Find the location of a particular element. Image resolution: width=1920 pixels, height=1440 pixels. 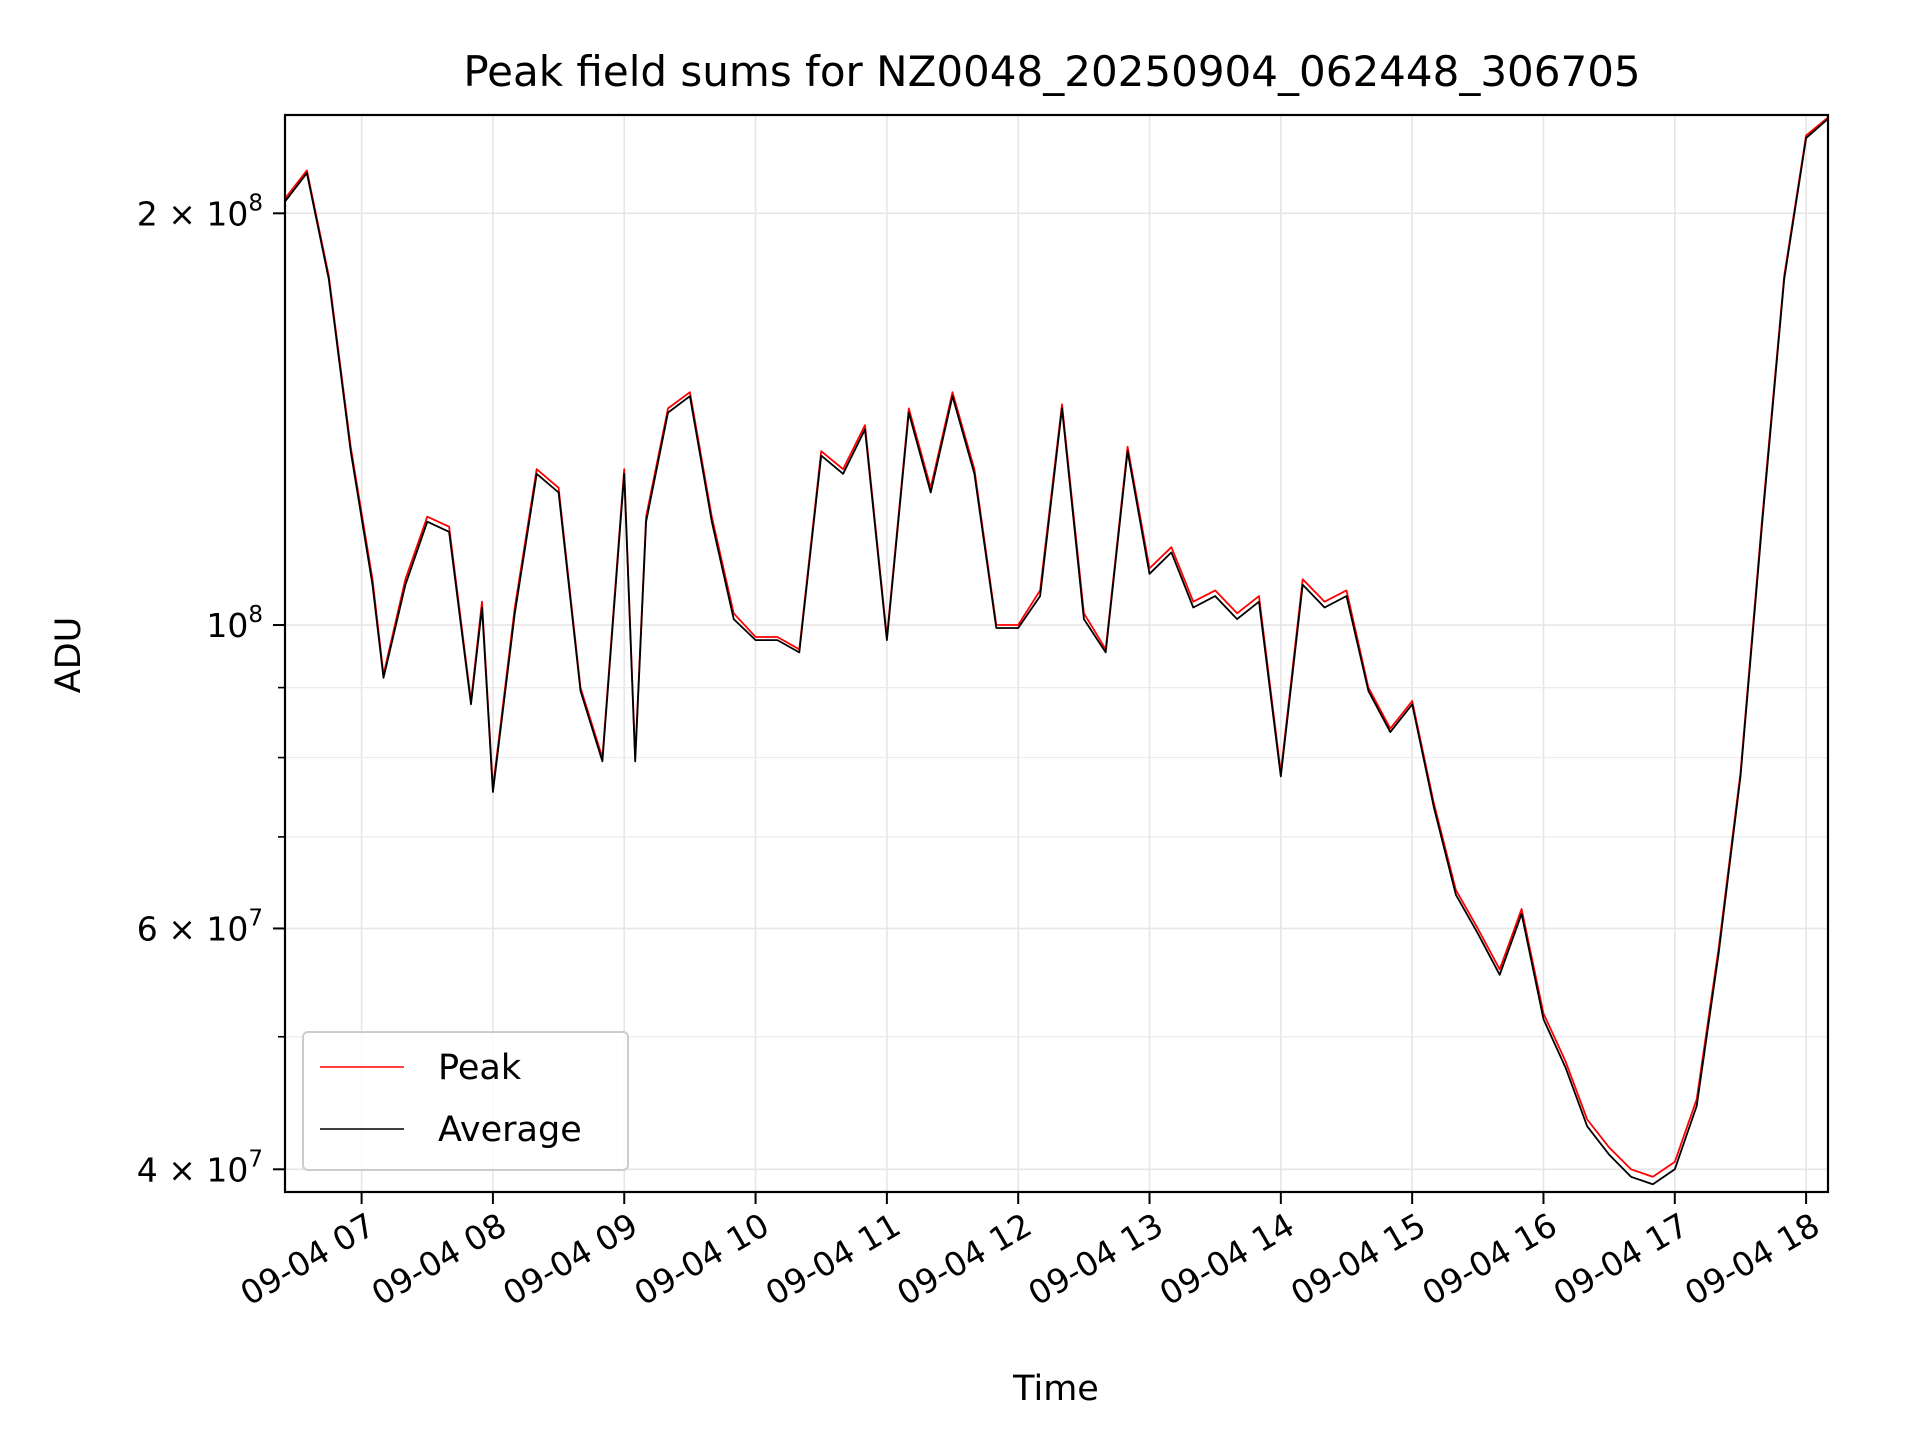

x-tick-label: 09-04 13 is located at coordinates (1096, 1259).